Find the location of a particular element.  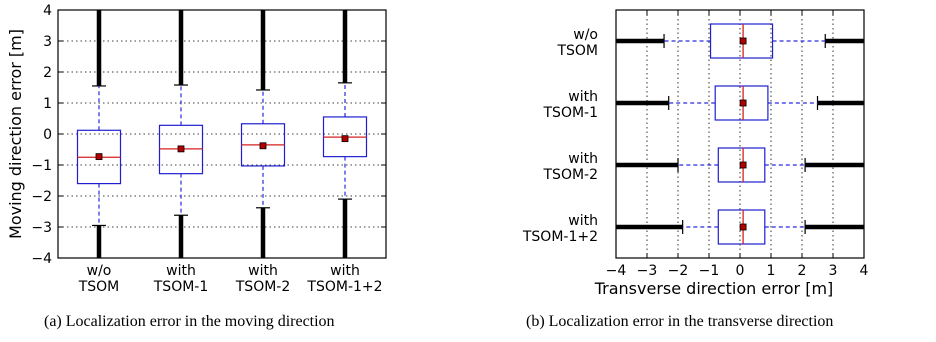

x-tick-label: 1 is located at coordinates (771, 271).